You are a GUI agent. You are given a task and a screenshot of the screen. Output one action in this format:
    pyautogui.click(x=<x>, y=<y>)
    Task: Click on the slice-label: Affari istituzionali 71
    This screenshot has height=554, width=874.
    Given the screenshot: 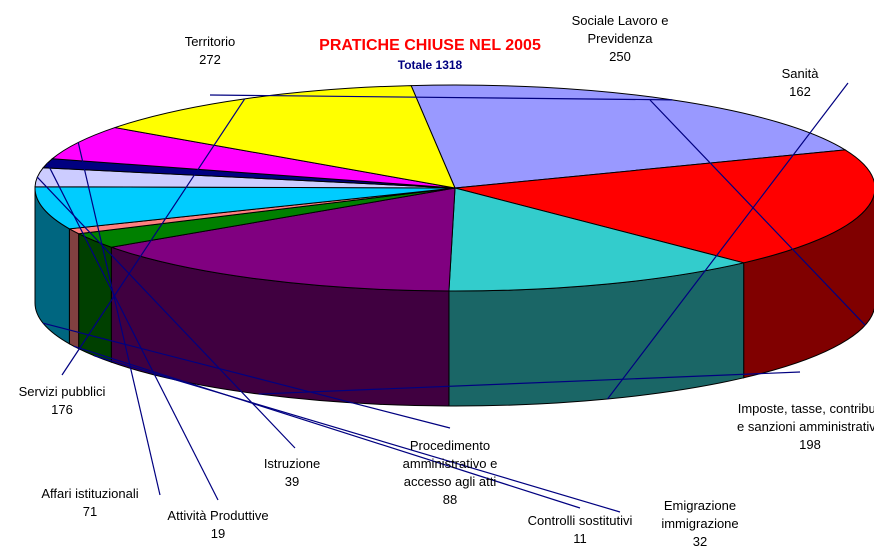 What is the action you would take?
    pyautogui.click(x=90, y=503)
    